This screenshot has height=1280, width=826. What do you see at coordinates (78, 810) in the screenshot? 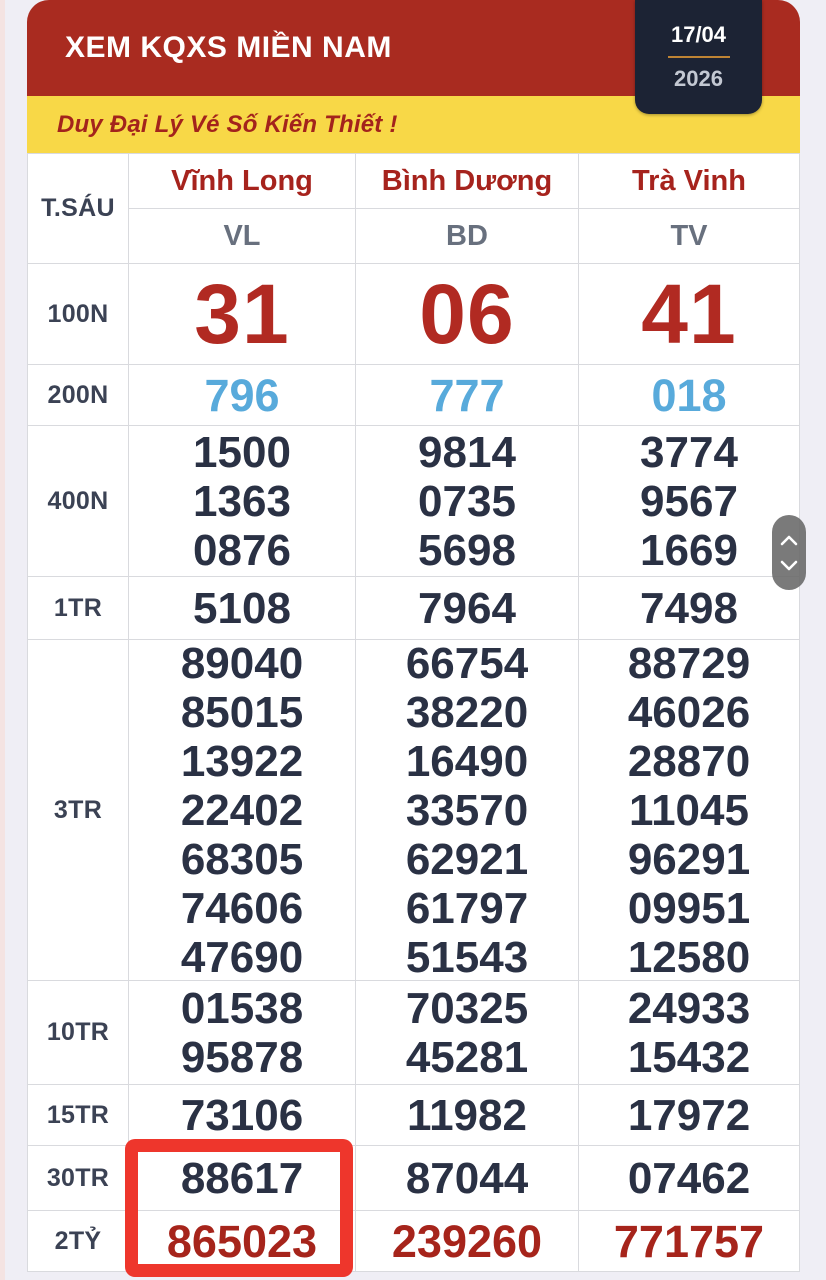
I see `prize-label-3TR: 3TR` at bounding box center [78, 810].